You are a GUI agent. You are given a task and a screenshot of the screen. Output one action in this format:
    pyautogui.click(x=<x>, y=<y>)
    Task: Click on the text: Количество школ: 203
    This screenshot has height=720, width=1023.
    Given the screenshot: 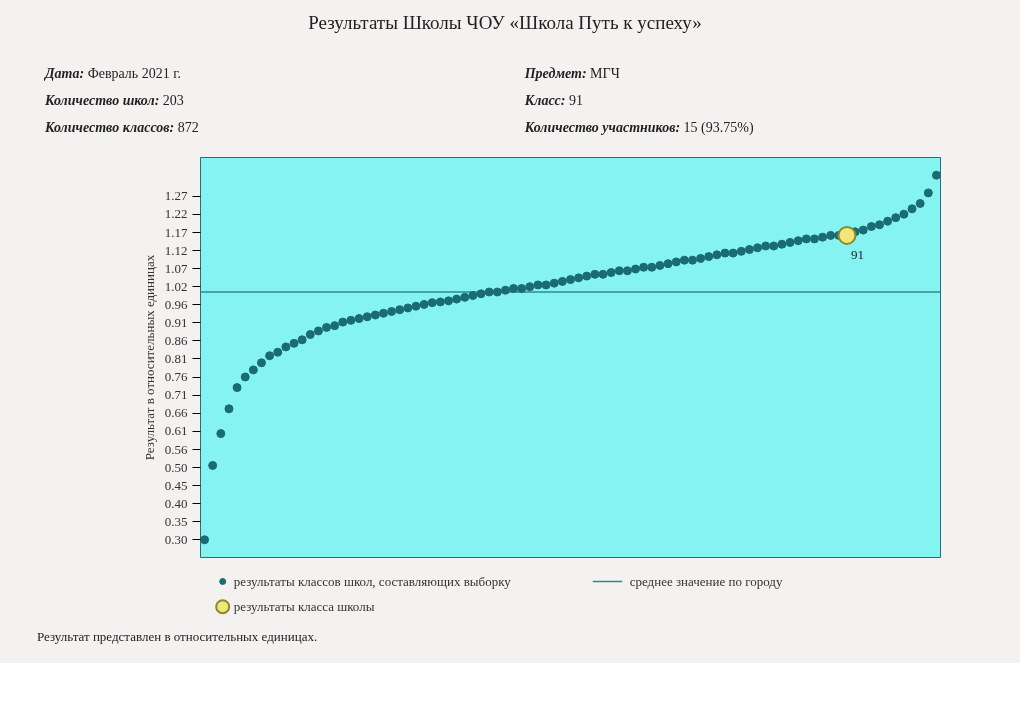 What is the action you would take?
    pyautogui.click(x=115, y=101)
    